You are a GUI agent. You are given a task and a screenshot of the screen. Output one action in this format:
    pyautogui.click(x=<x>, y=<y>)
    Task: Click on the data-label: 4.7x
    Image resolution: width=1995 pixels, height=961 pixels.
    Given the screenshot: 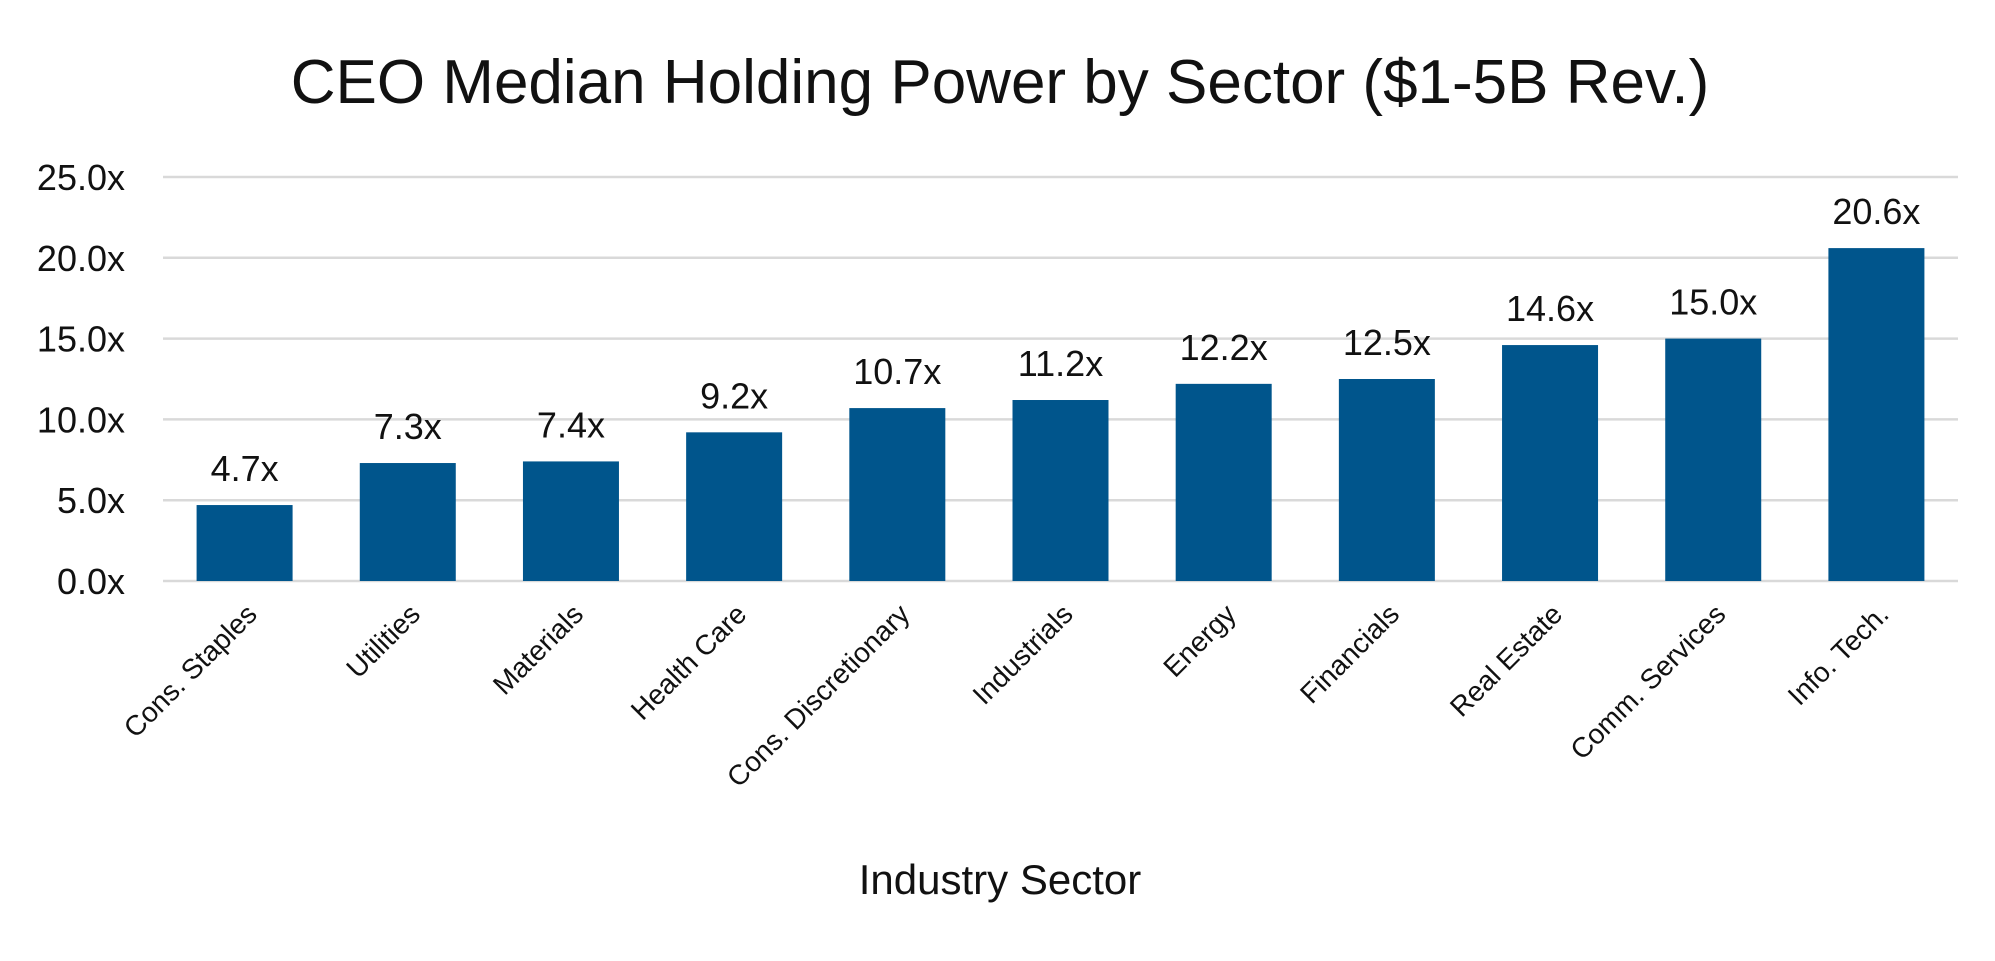 What is the action you would take?
    pyautogui.click(x=245, y=468)
    